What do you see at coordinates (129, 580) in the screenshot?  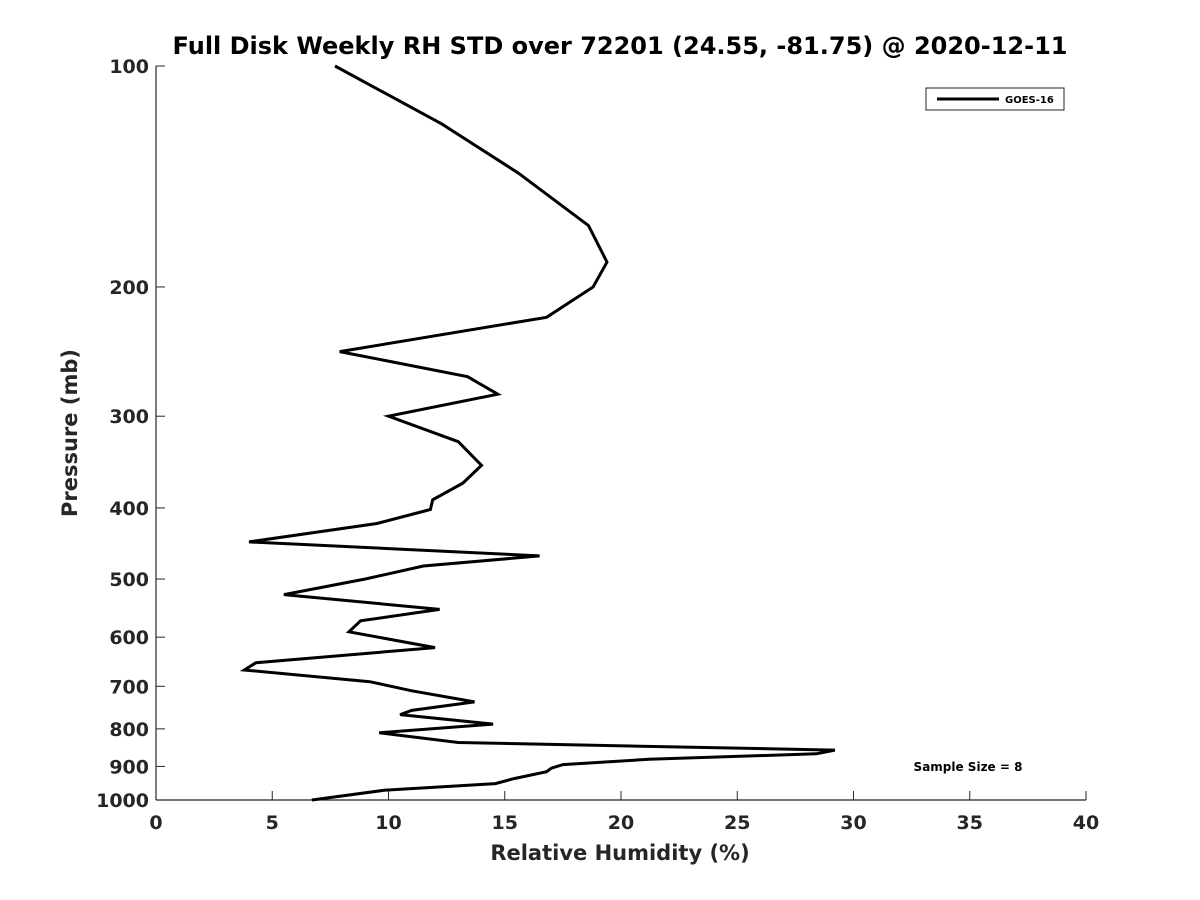 I see `y-tick-label: 500` at bounding box center [129, 580].